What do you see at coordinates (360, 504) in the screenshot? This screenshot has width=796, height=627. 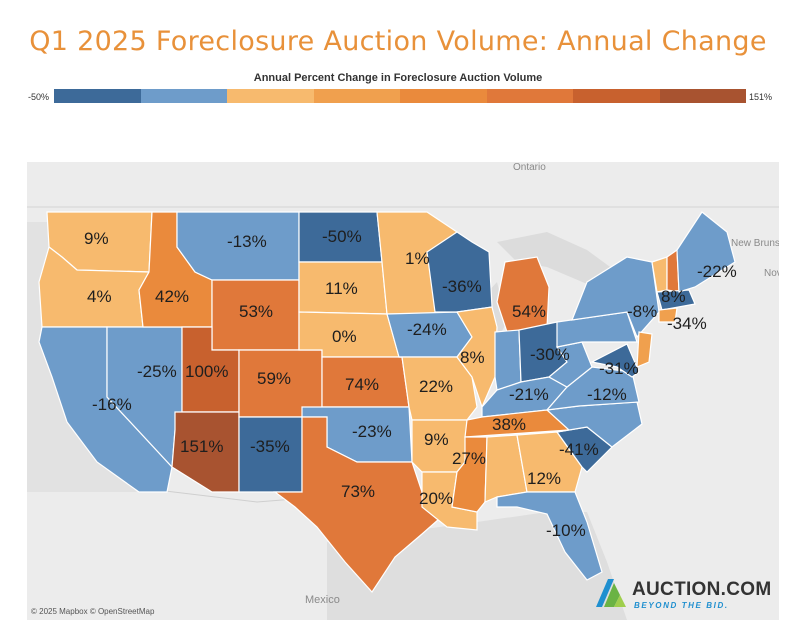 I see `state-tx` at bounding box center [360, 504].